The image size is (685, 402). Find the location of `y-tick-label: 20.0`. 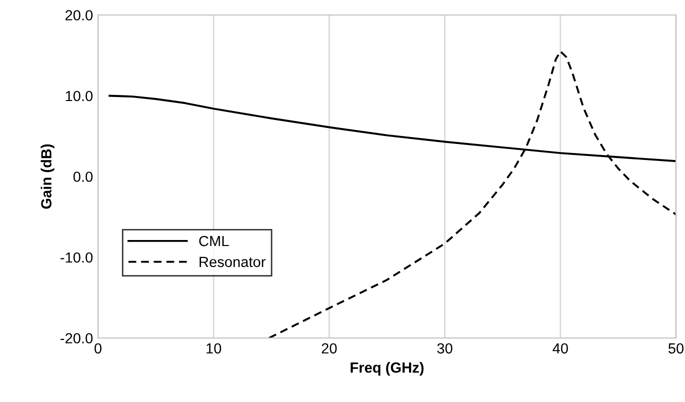

y-tick-label: 20.0 is located at coordinates (79, 15).